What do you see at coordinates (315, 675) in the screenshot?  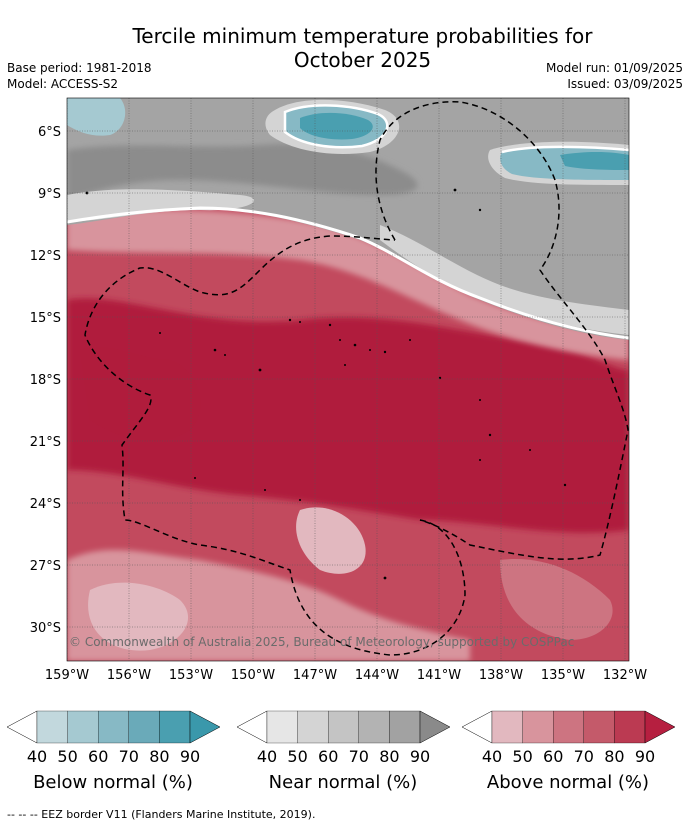 I see `lon-label: 147°W` at bounding box center [315, 675].